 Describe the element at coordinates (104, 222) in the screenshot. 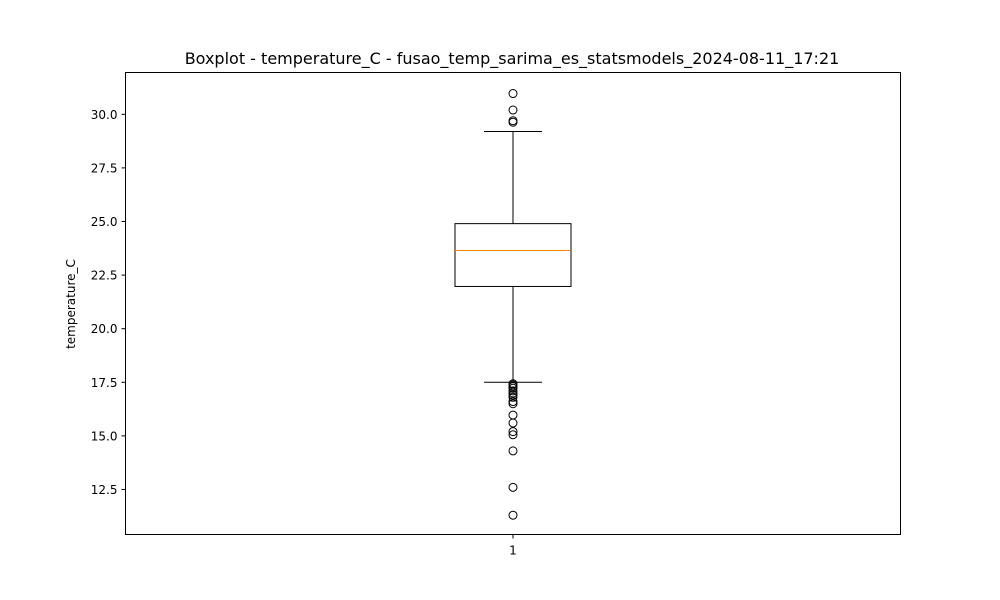

I see `y-tick-label: 25.0` at that location.